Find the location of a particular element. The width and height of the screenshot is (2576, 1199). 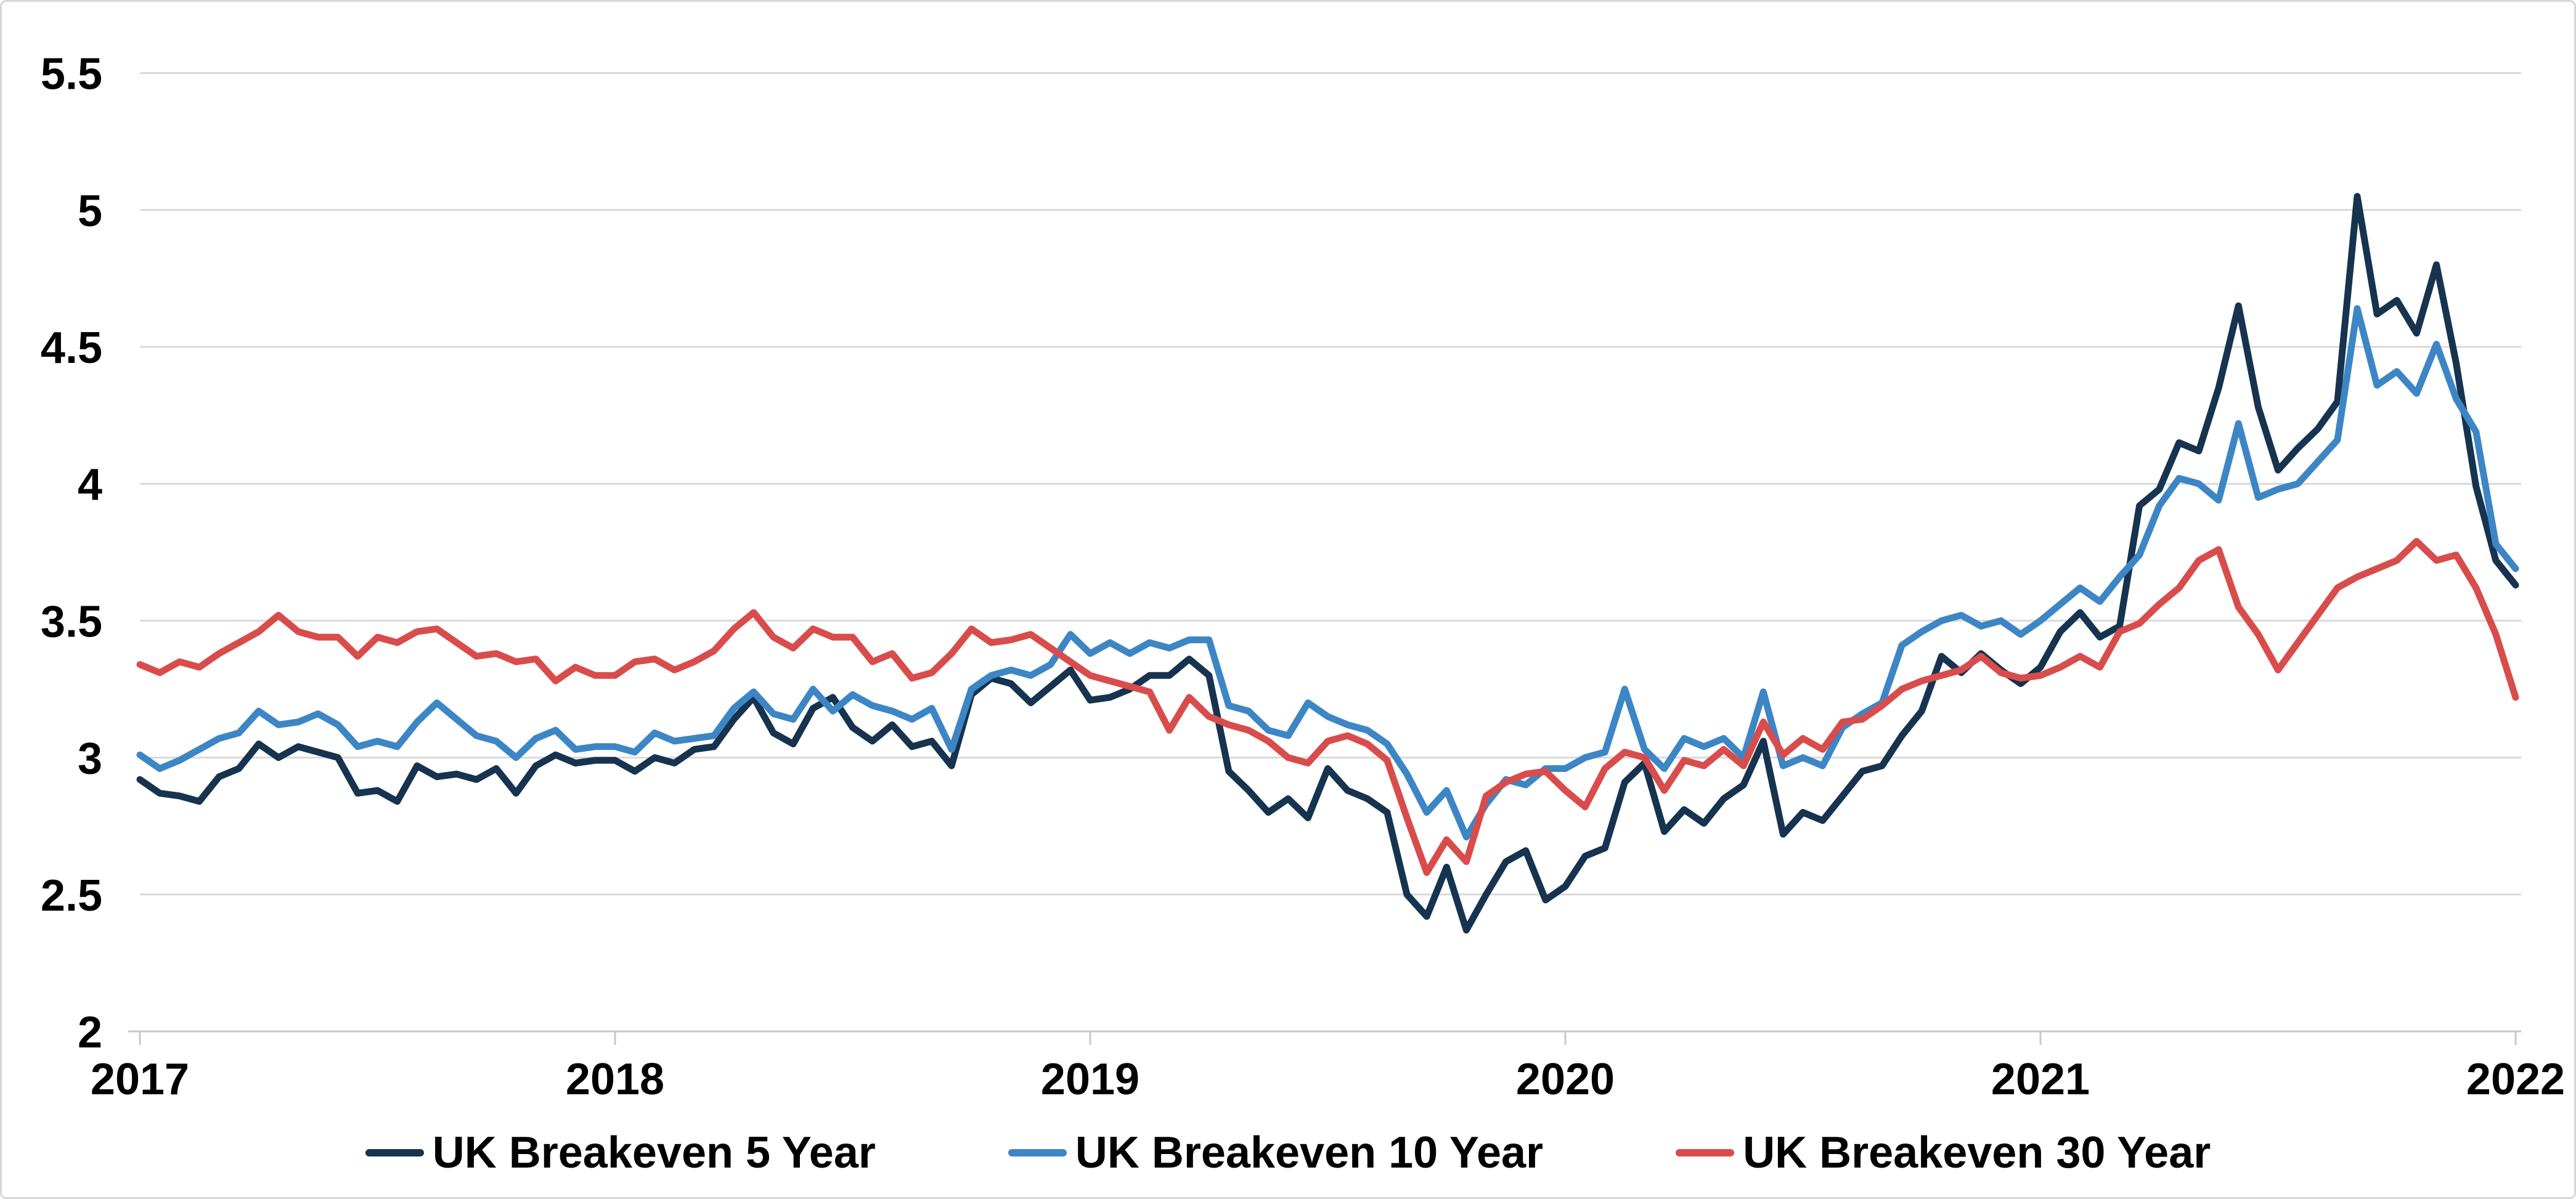

x-tick-label-2017: 2017 is located at coordinates (140, 1079).